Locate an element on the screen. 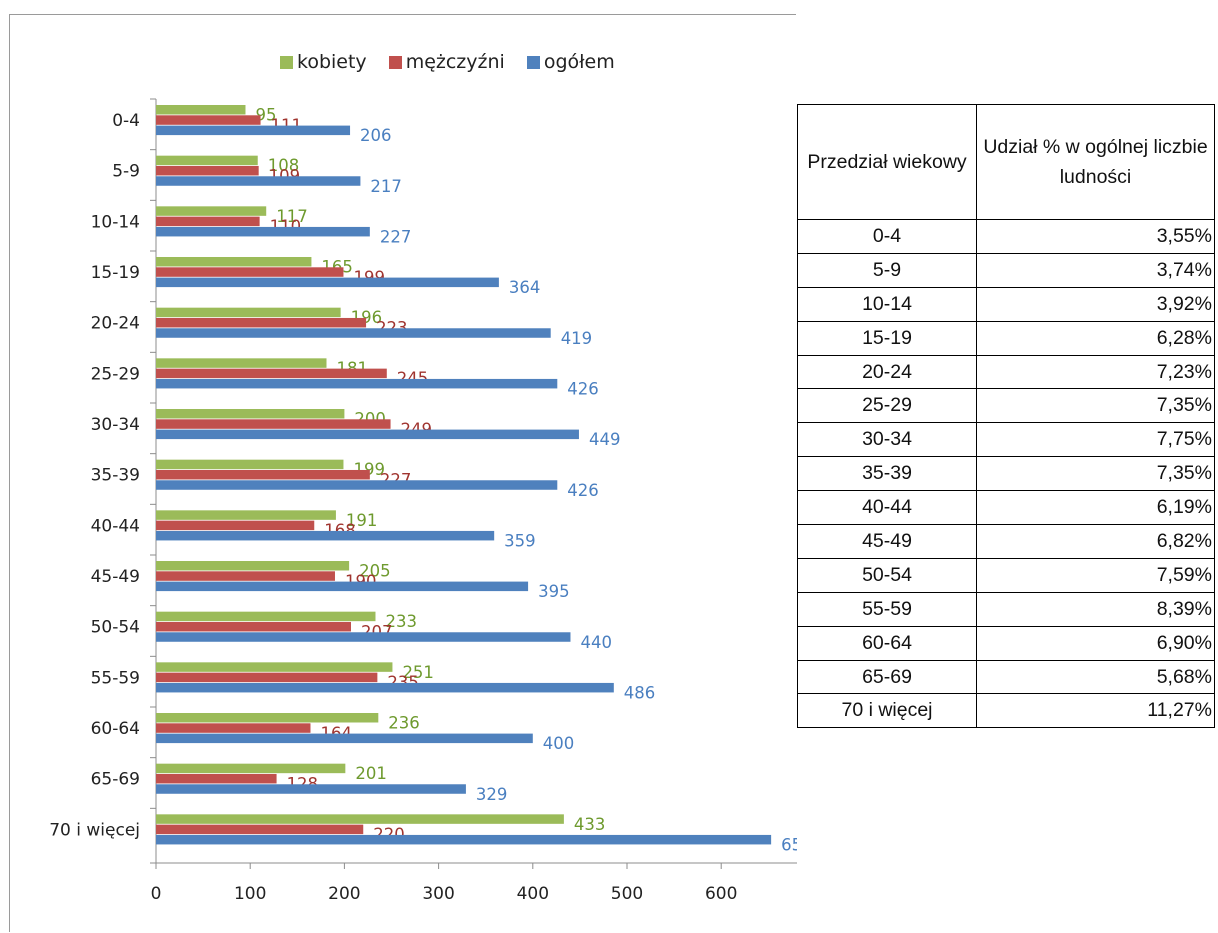  y-category-label: 30-34 is located at coordinates (115, 425).